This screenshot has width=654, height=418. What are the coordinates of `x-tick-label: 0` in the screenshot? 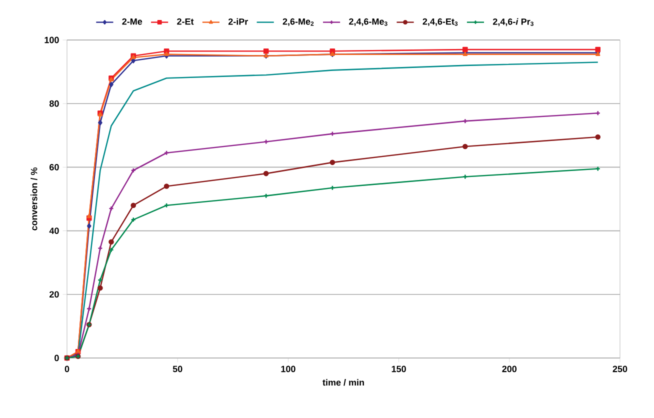 It's located at (67, 369).